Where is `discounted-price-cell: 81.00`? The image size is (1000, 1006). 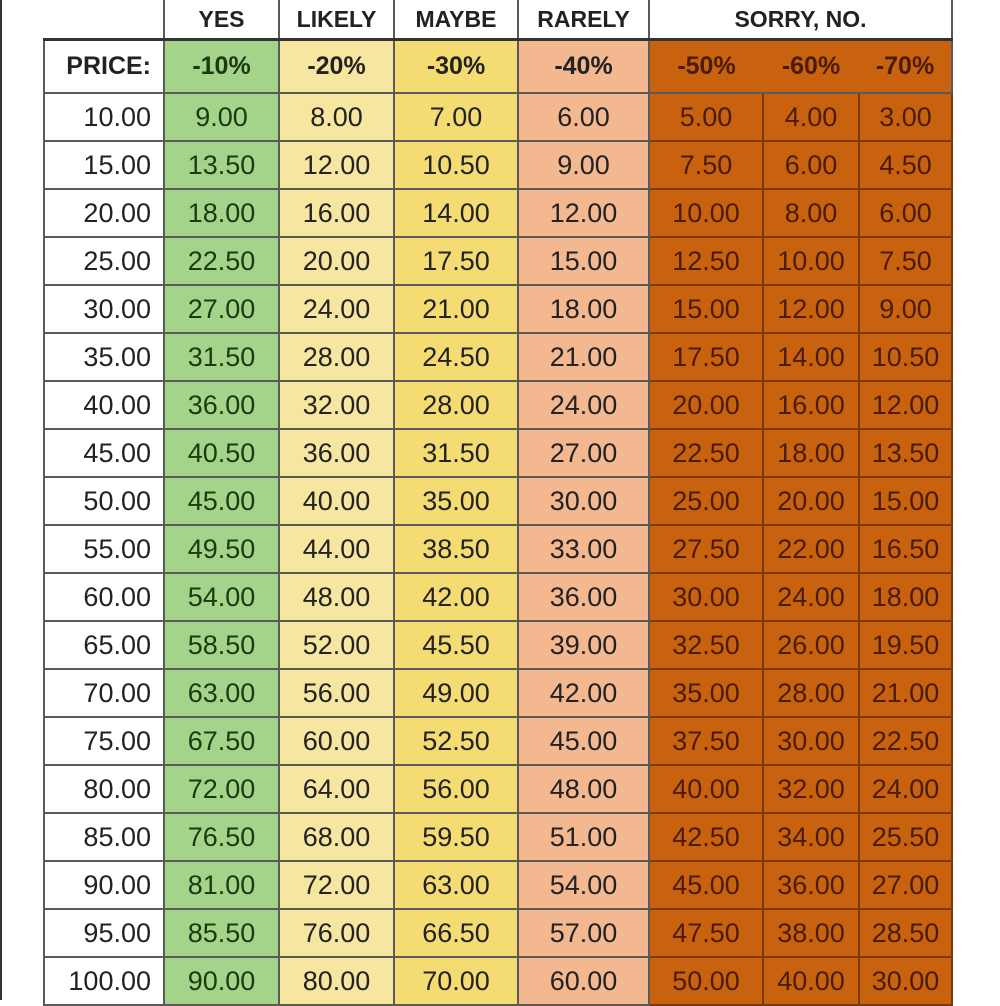
discounted-price-cell: 81.00 is located at coordinates (221, 885).